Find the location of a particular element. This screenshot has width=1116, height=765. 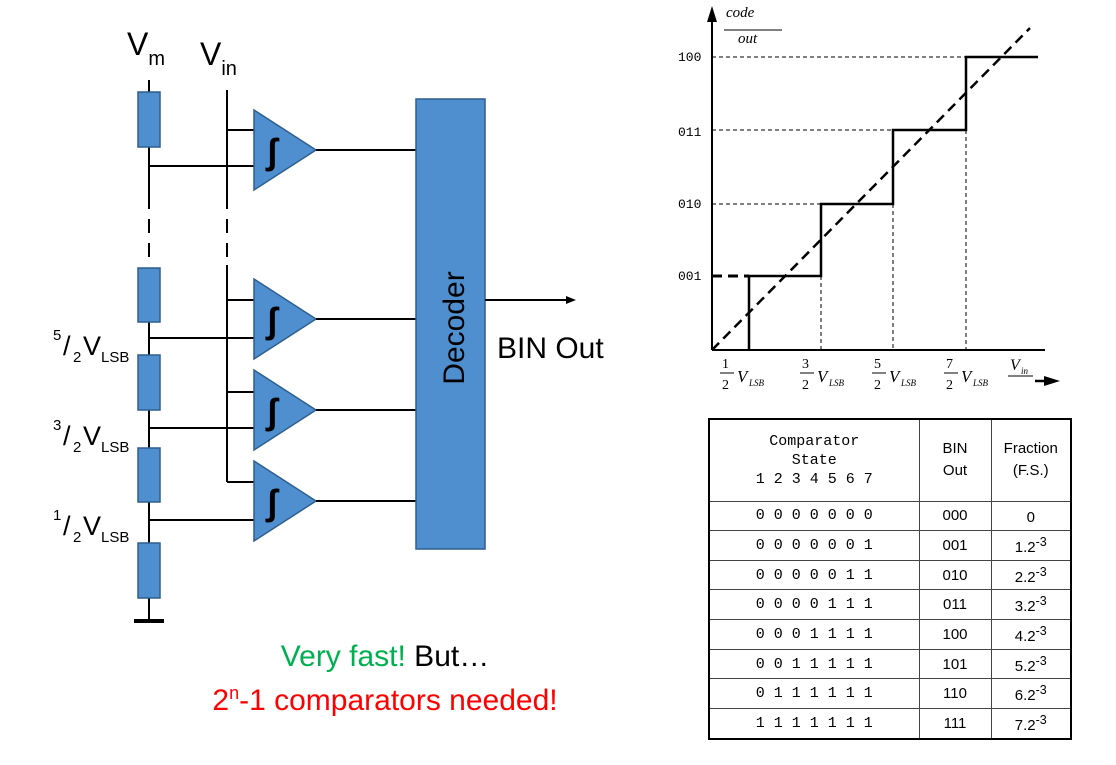

staircase-line is located at coordinates (892, 202).